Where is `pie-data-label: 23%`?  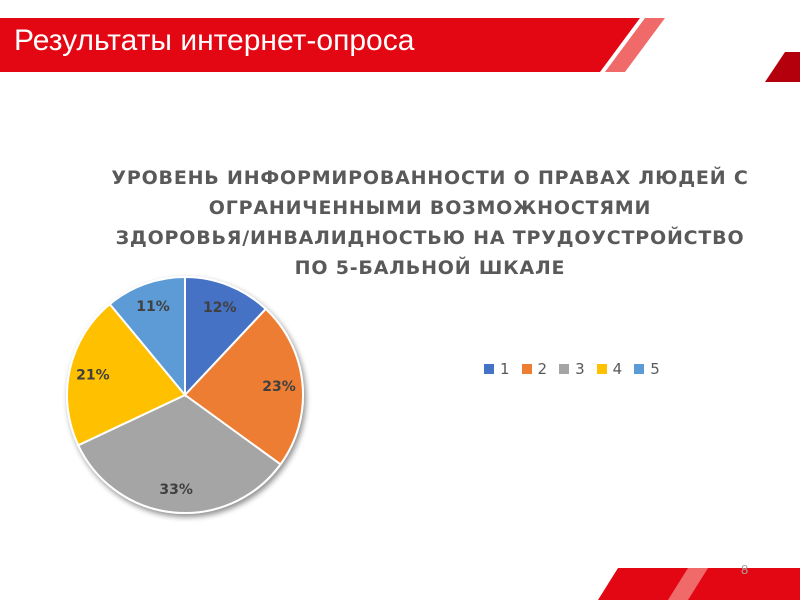
pie-data-label: 23% is located at coordinates (279, 387).